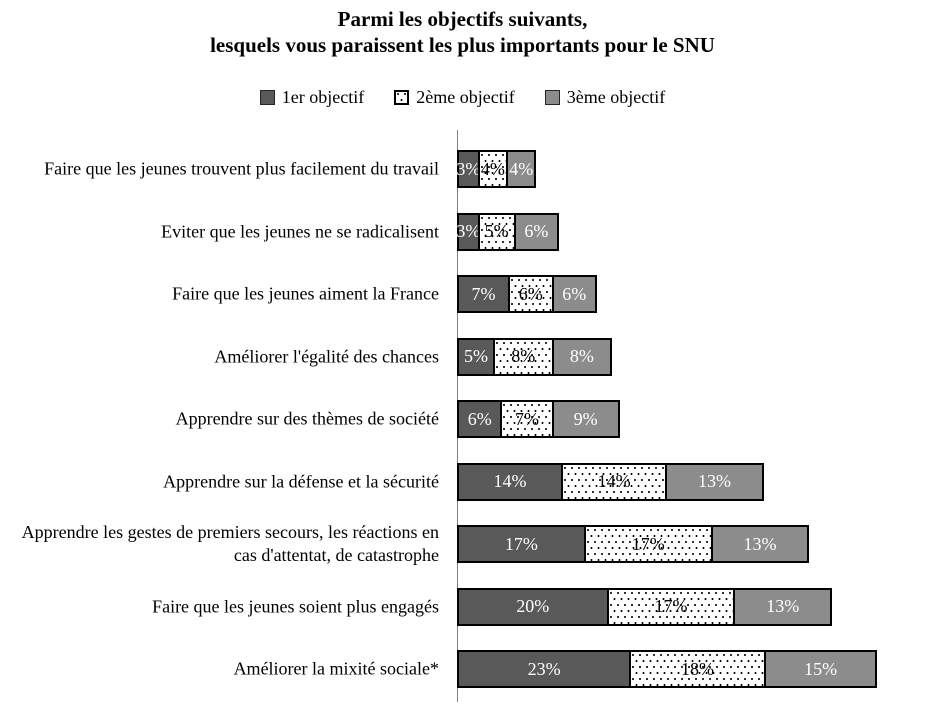  I want to click on legend-label: 2ème objectif, so click(465, 97).